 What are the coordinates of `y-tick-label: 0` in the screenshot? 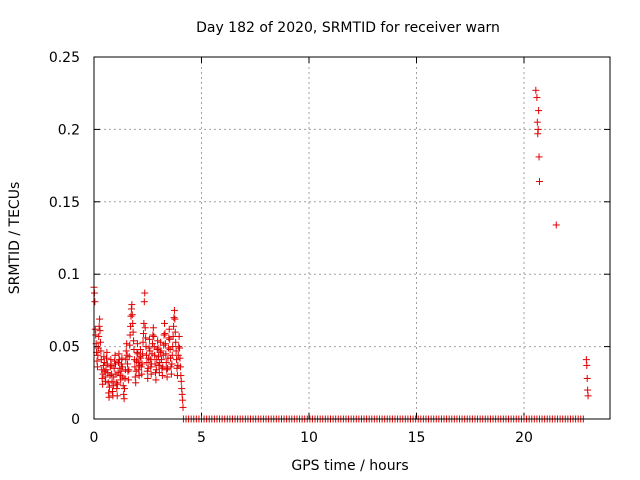 It's located at (75, 420).